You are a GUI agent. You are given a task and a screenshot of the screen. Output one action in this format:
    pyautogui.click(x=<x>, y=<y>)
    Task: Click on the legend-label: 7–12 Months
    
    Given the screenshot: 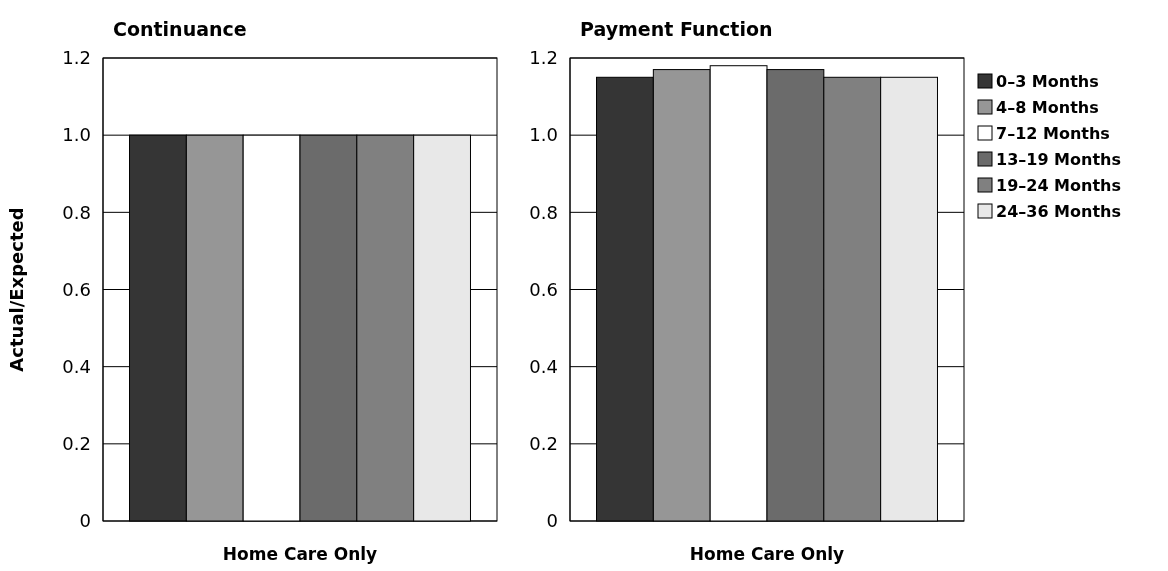 What is the action you would take?
    pyautogui.click(x=1053, y=133)
    